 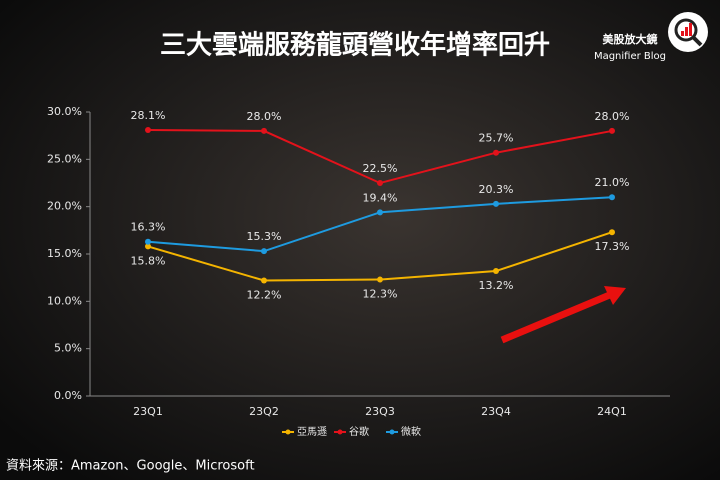 I want to click on data-label: 20.3%, so click(x=496, y=189).